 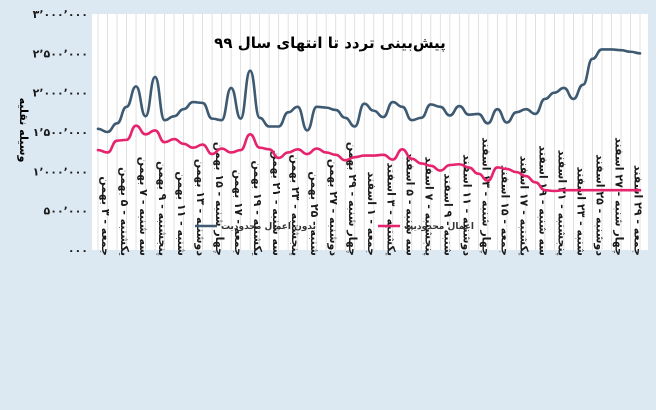 What do you see at coordinates (162, 208) in the screenshot?
I see `x-tick-label: پنجشنبه - ۹ بهمن` at bounding box center [162, 208].